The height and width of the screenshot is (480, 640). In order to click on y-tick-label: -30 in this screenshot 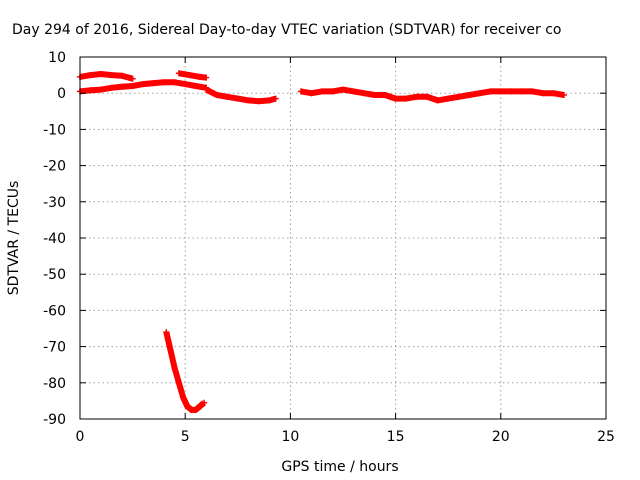, I will do `click(54, 203)`.